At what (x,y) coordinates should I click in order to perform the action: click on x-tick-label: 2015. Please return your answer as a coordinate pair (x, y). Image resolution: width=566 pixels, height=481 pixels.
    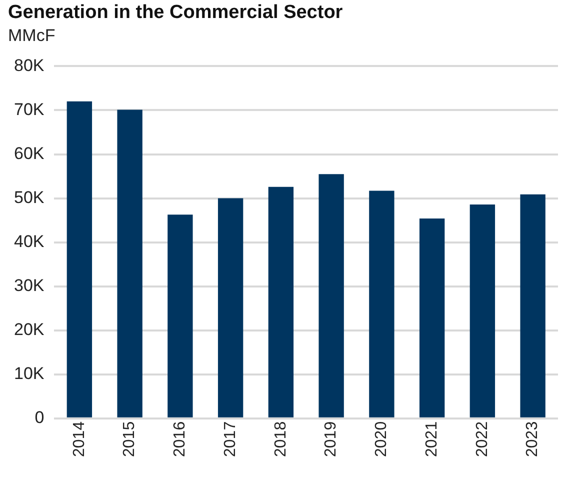
    Looking at the image, I should click on (129, 439).